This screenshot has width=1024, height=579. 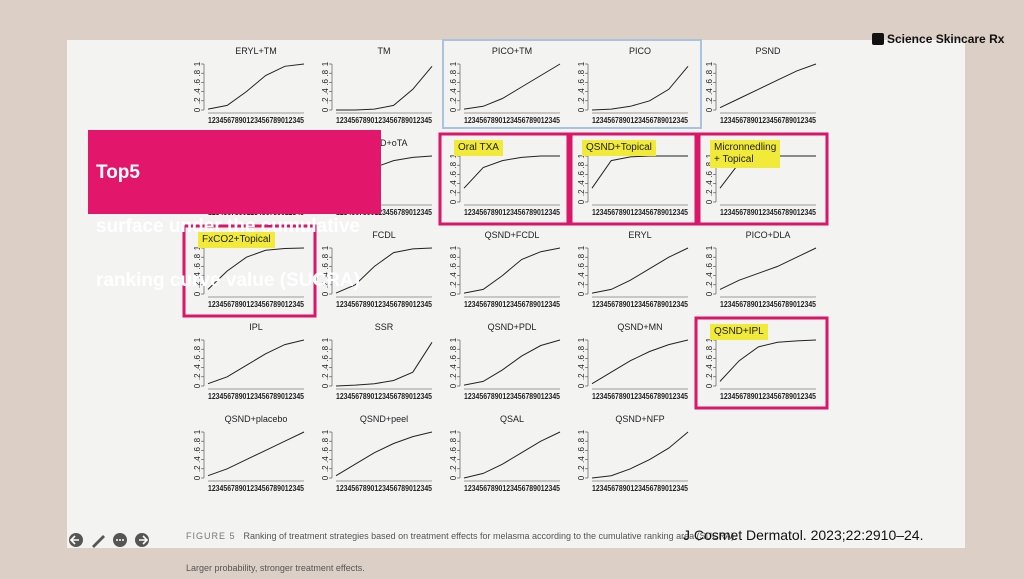 I want to click on panel-title: QSND+NFP, so click(x=639, y=419).